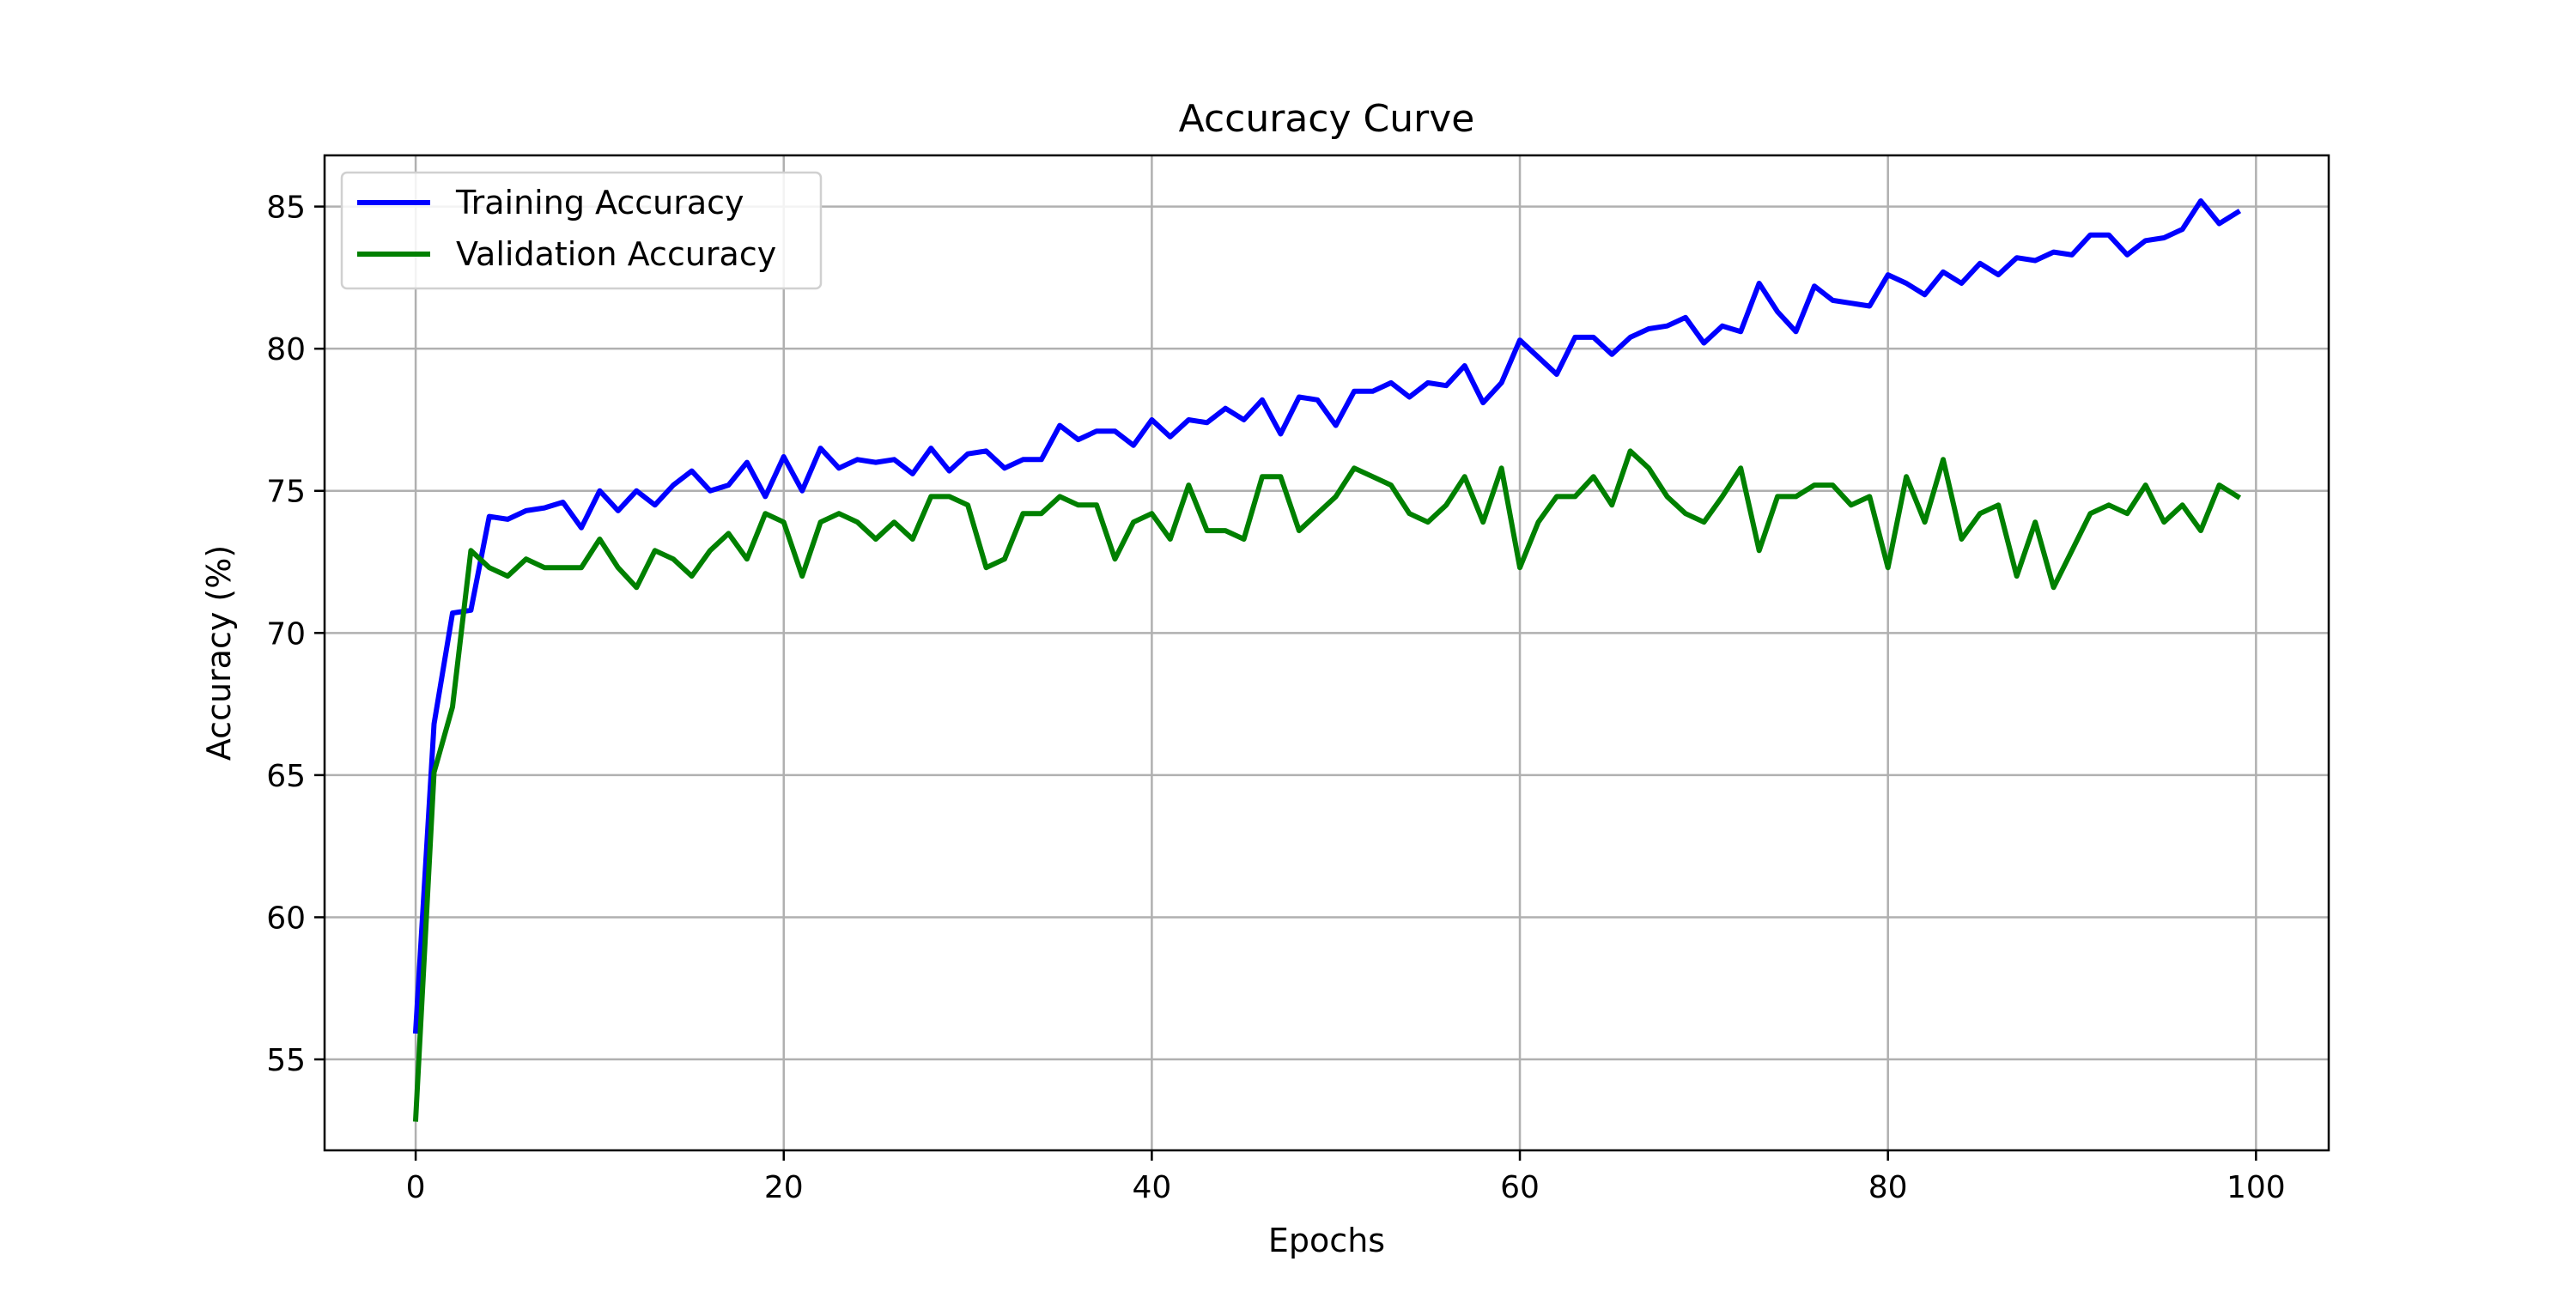 This screenshot has height=1292, width=2576. Describe the element at coordinates (416, 1187) in the screenshot. I see `x-tick-label: 0` at that location.